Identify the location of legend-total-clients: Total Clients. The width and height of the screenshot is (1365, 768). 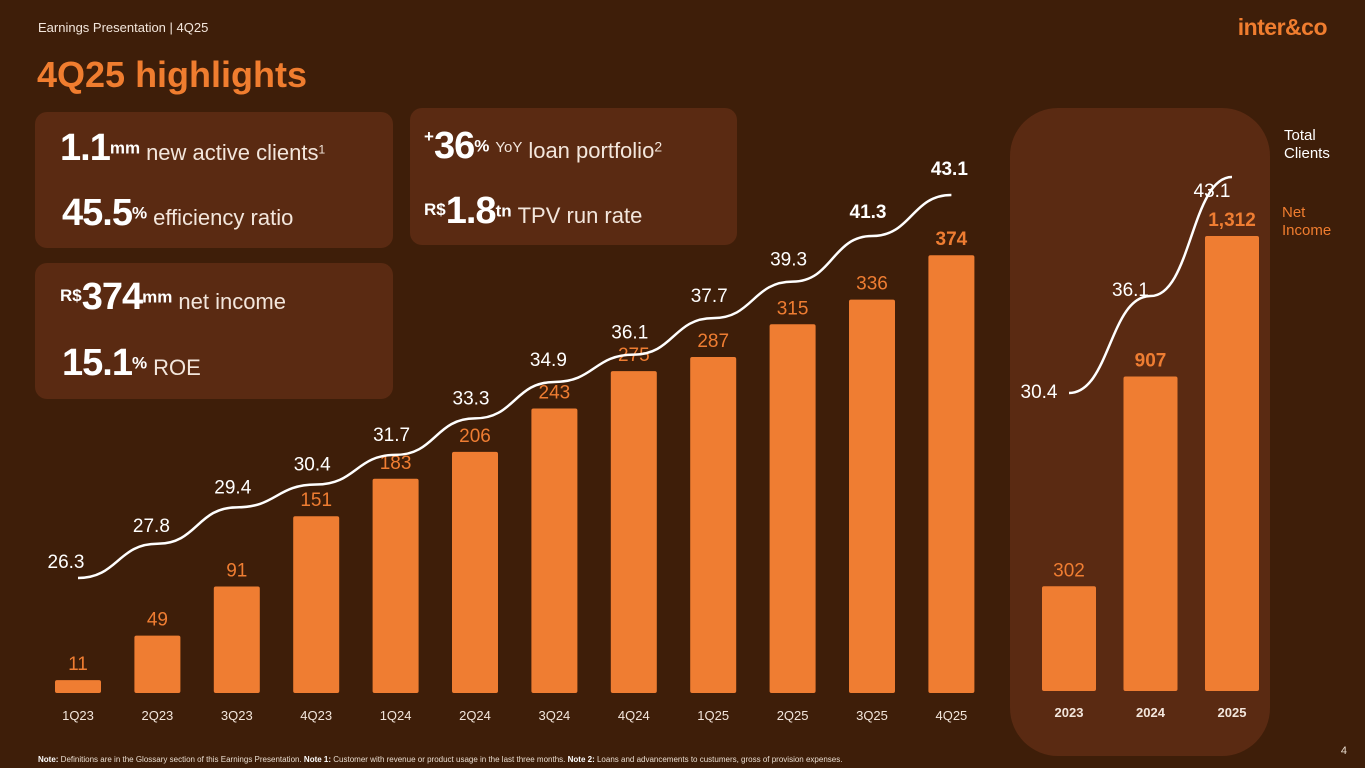
(1307, 145).